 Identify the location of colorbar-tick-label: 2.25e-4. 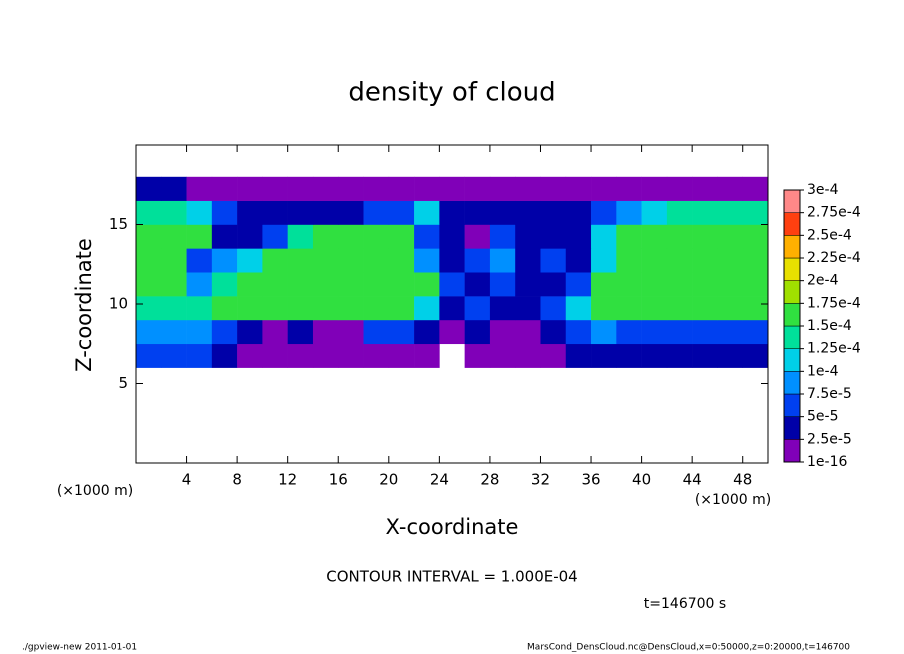
(834, 258).